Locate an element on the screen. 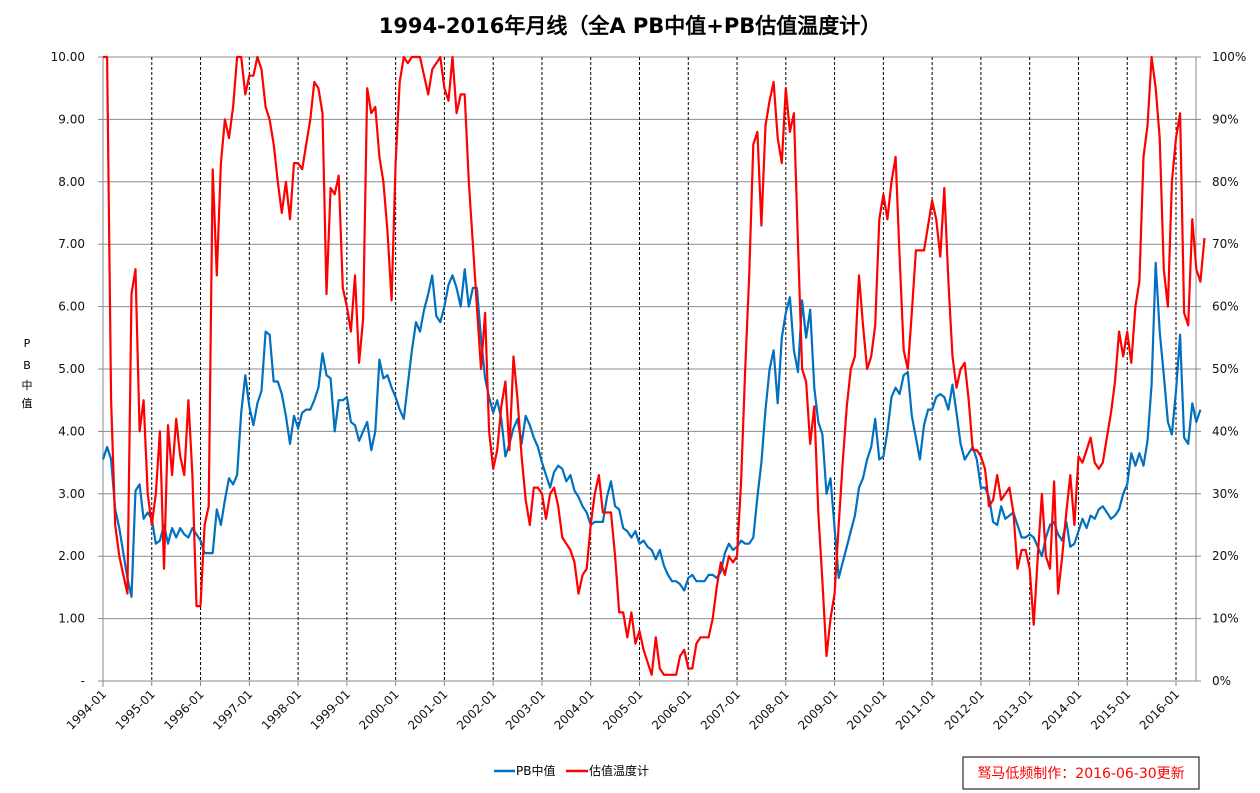 Image resolution: width=1260 pixels, height=793 pixels. x-tick-label: 2003-01 is located at coordinates (525, 709).